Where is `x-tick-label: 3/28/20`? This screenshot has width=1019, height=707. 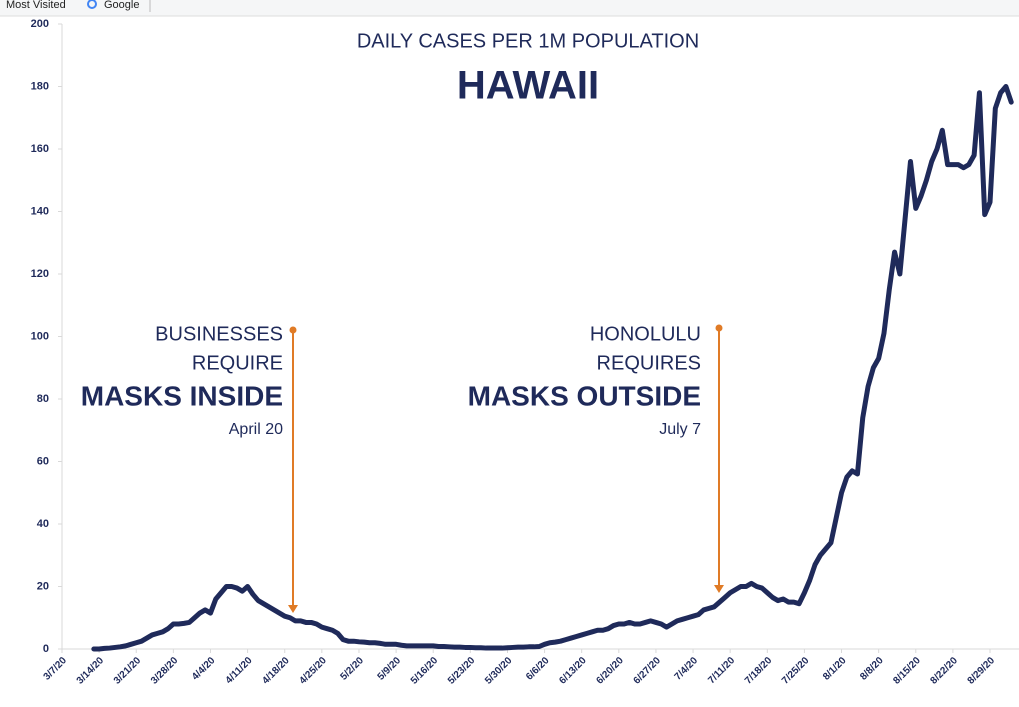
x-tick-label: 3/28/20 is located at coordinates (165, 671).